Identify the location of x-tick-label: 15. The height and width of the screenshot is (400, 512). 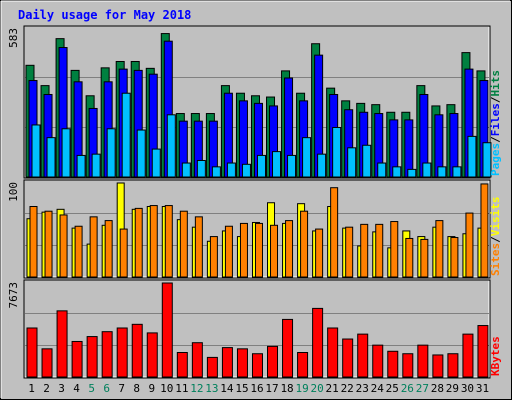
(241, 388).